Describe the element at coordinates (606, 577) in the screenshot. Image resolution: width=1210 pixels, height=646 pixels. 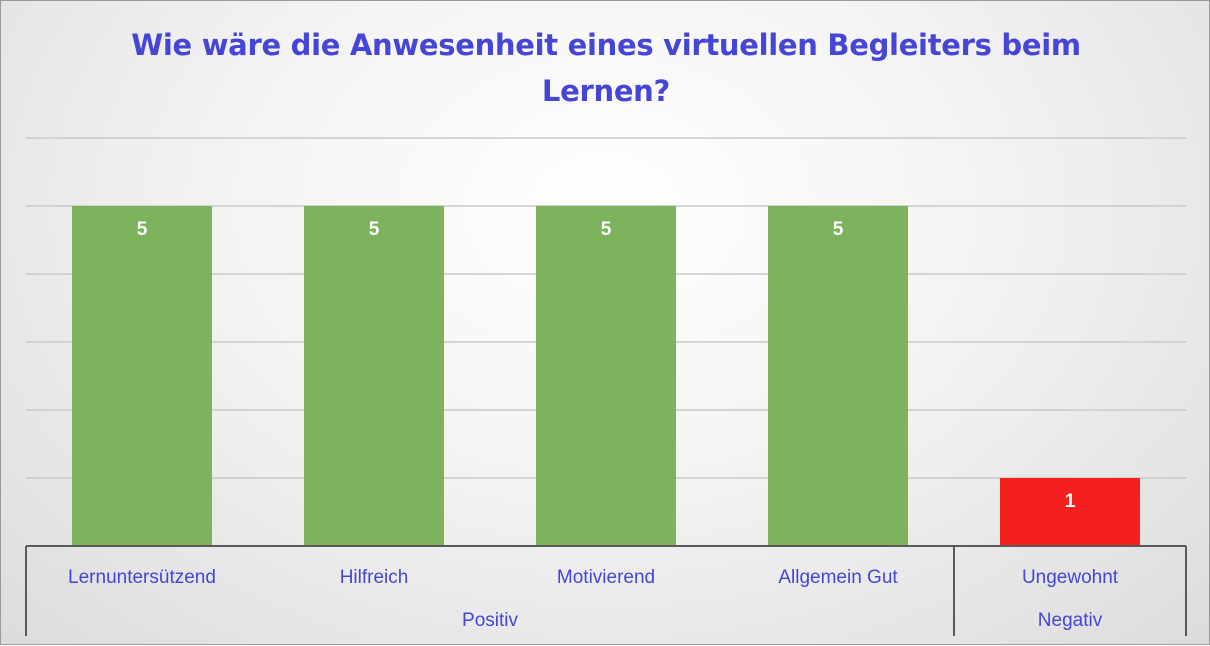
I see `x-tick-label: Motivierend` at that location.